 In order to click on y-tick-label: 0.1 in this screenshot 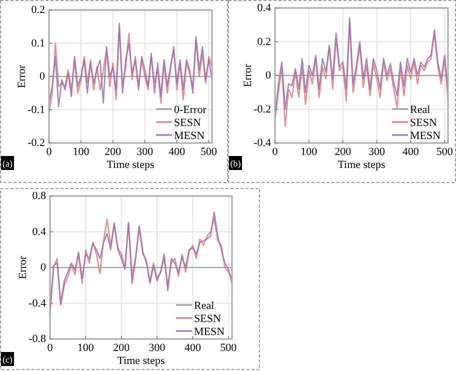, I will do `click(38, 43)`.